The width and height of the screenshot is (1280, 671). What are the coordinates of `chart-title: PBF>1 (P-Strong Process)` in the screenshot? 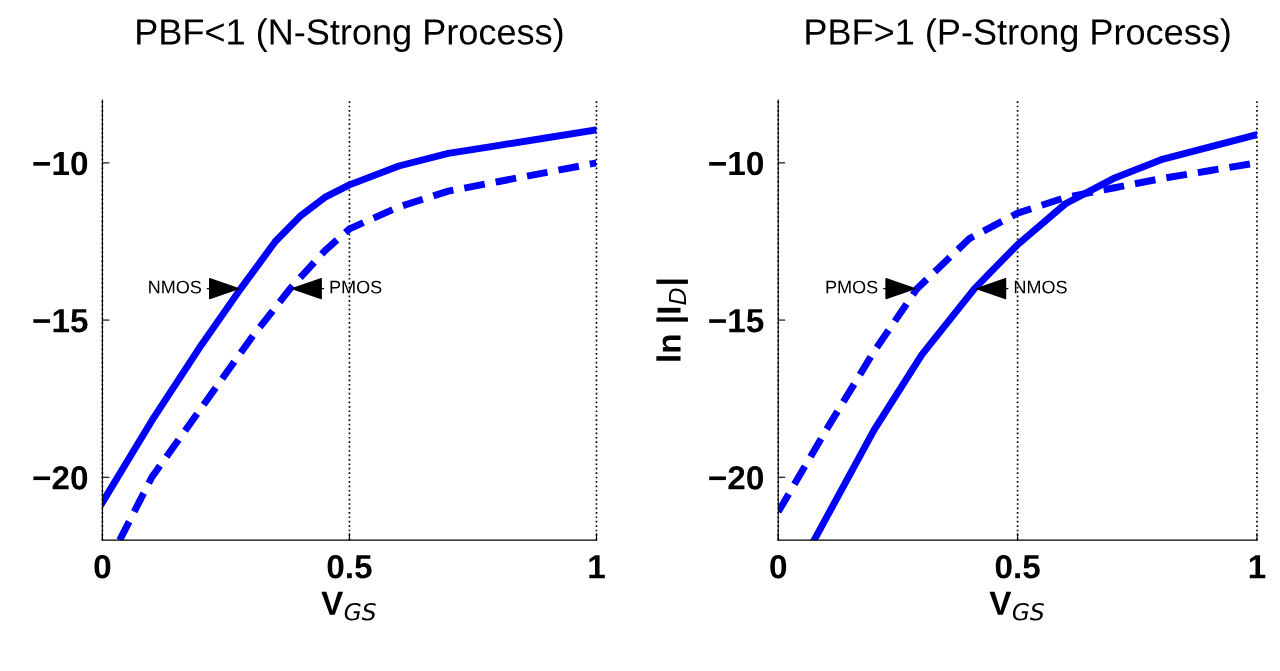 It's located at (1018, 35).